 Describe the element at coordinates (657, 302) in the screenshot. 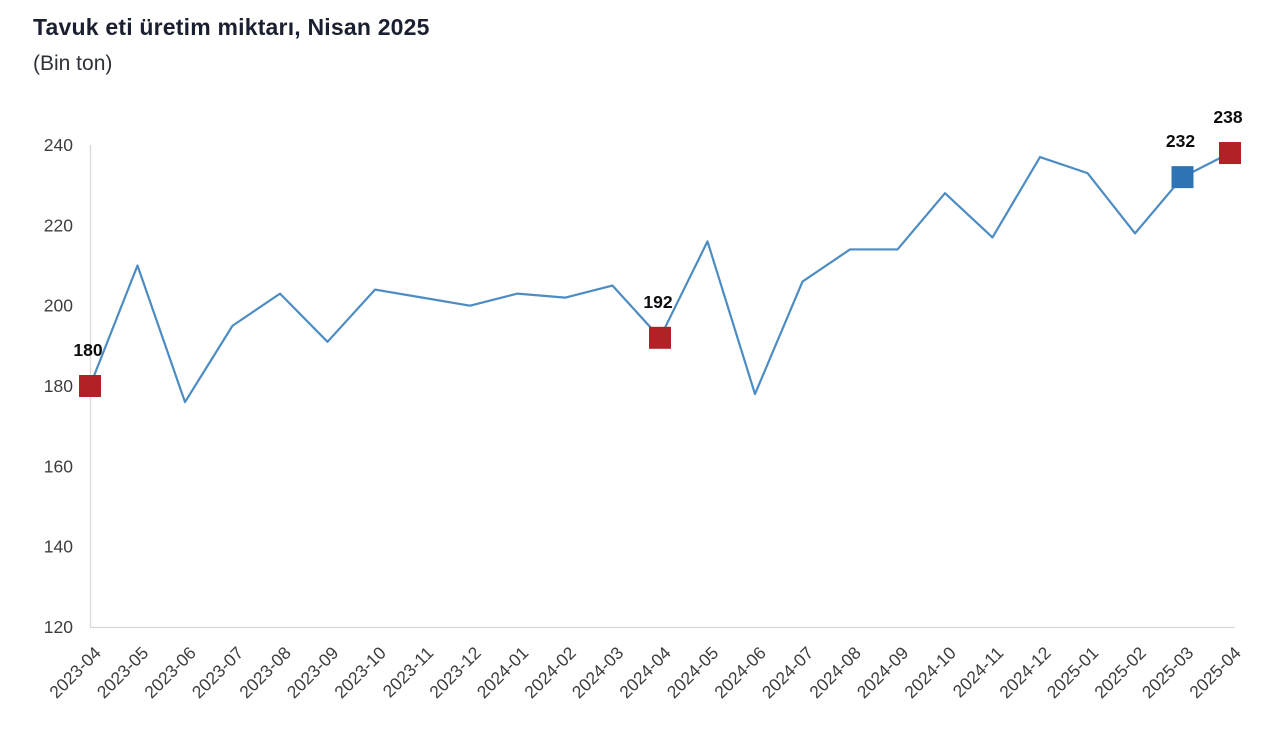

I see `point-value-label: 192` at that location.